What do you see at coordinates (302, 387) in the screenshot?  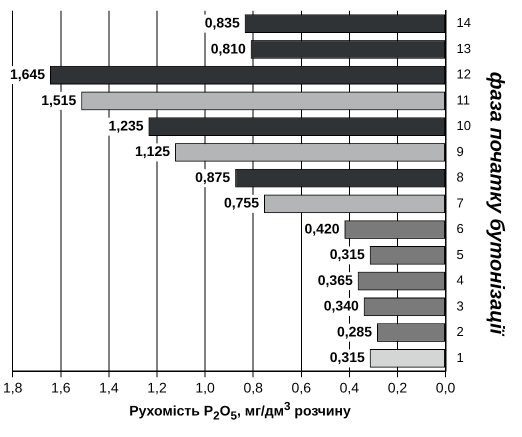 I see `x-tick-label: 0,6` at bounding box center [302, 387].